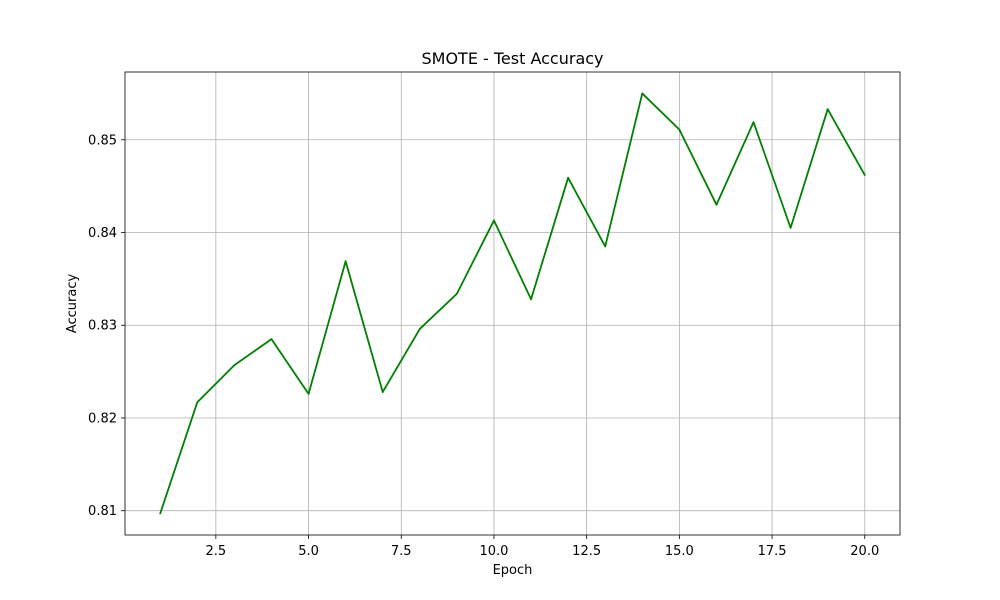 This screenshot has height=600, width=1000. What do you see at coordinates (772, 551) in the screenshot?
I see `x-tick-label: 17.5` at bounding box center [772, 551].